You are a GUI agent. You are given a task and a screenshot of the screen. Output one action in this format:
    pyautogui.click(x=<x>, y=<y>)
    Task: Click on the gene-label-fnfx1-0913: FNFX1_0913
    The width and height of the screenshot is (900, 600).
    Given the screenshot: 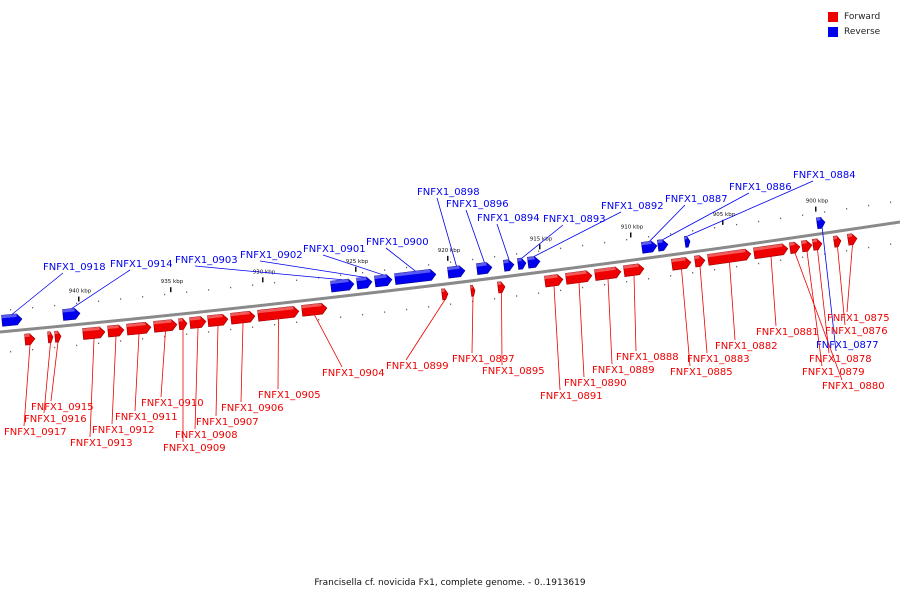 What is the action you would take?
    pyautogui.click(x=101, y=443)
    